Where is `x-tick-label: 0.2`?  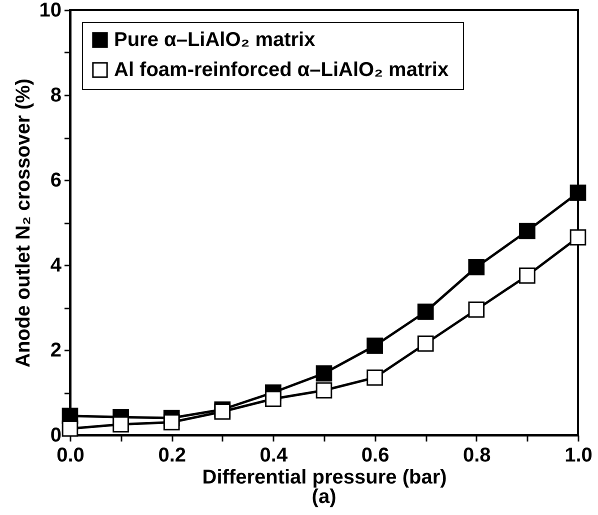
x-tick-label: 0.2 is located at coordinates (172, 455).